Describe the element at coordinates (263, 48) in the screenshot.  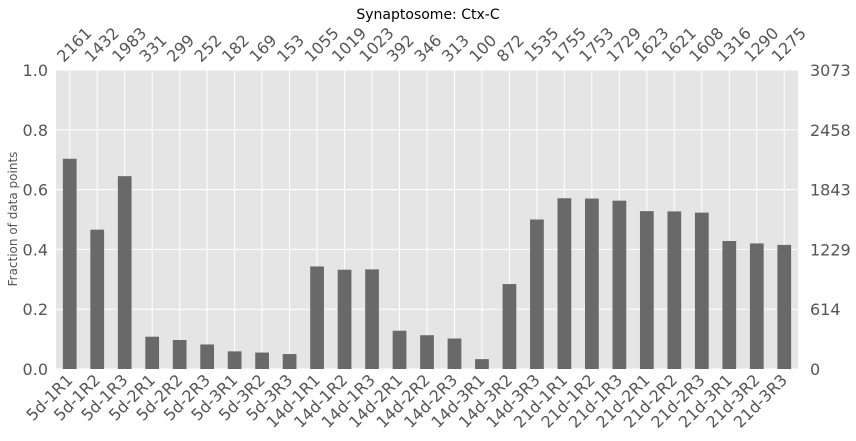
I see `count-label: 169` at that location.